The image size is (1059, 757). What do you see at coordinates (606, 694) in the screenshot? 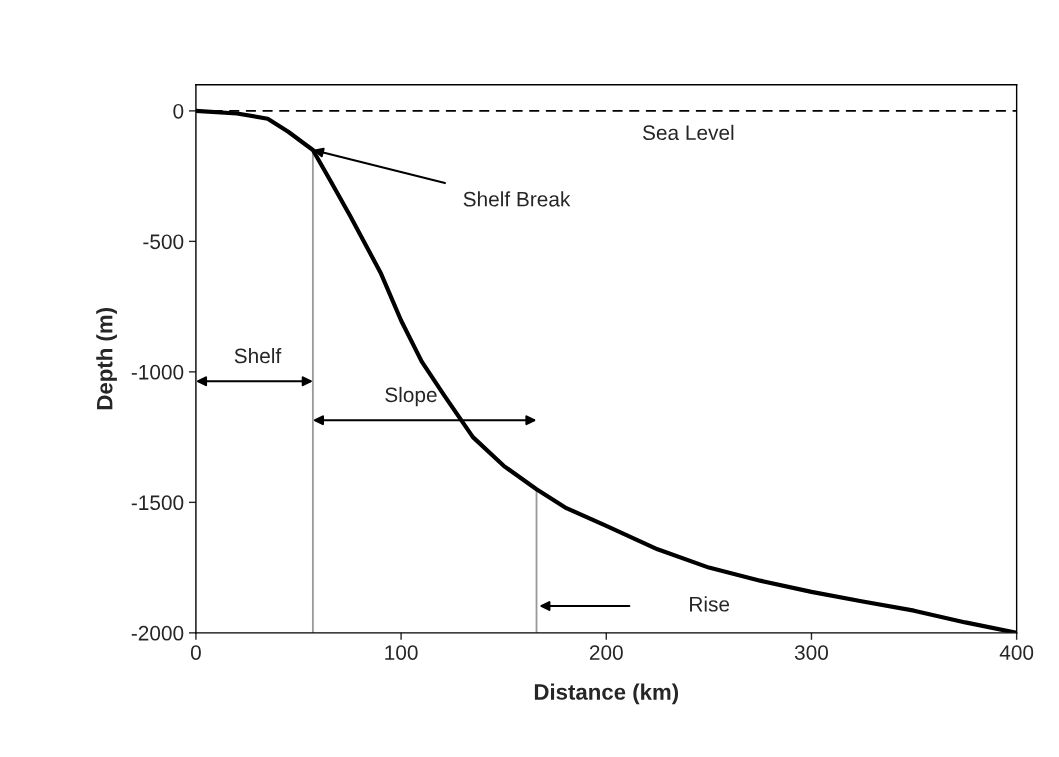
I see `x-axis-title: Distance (km)` at bounding box center [606, 694].